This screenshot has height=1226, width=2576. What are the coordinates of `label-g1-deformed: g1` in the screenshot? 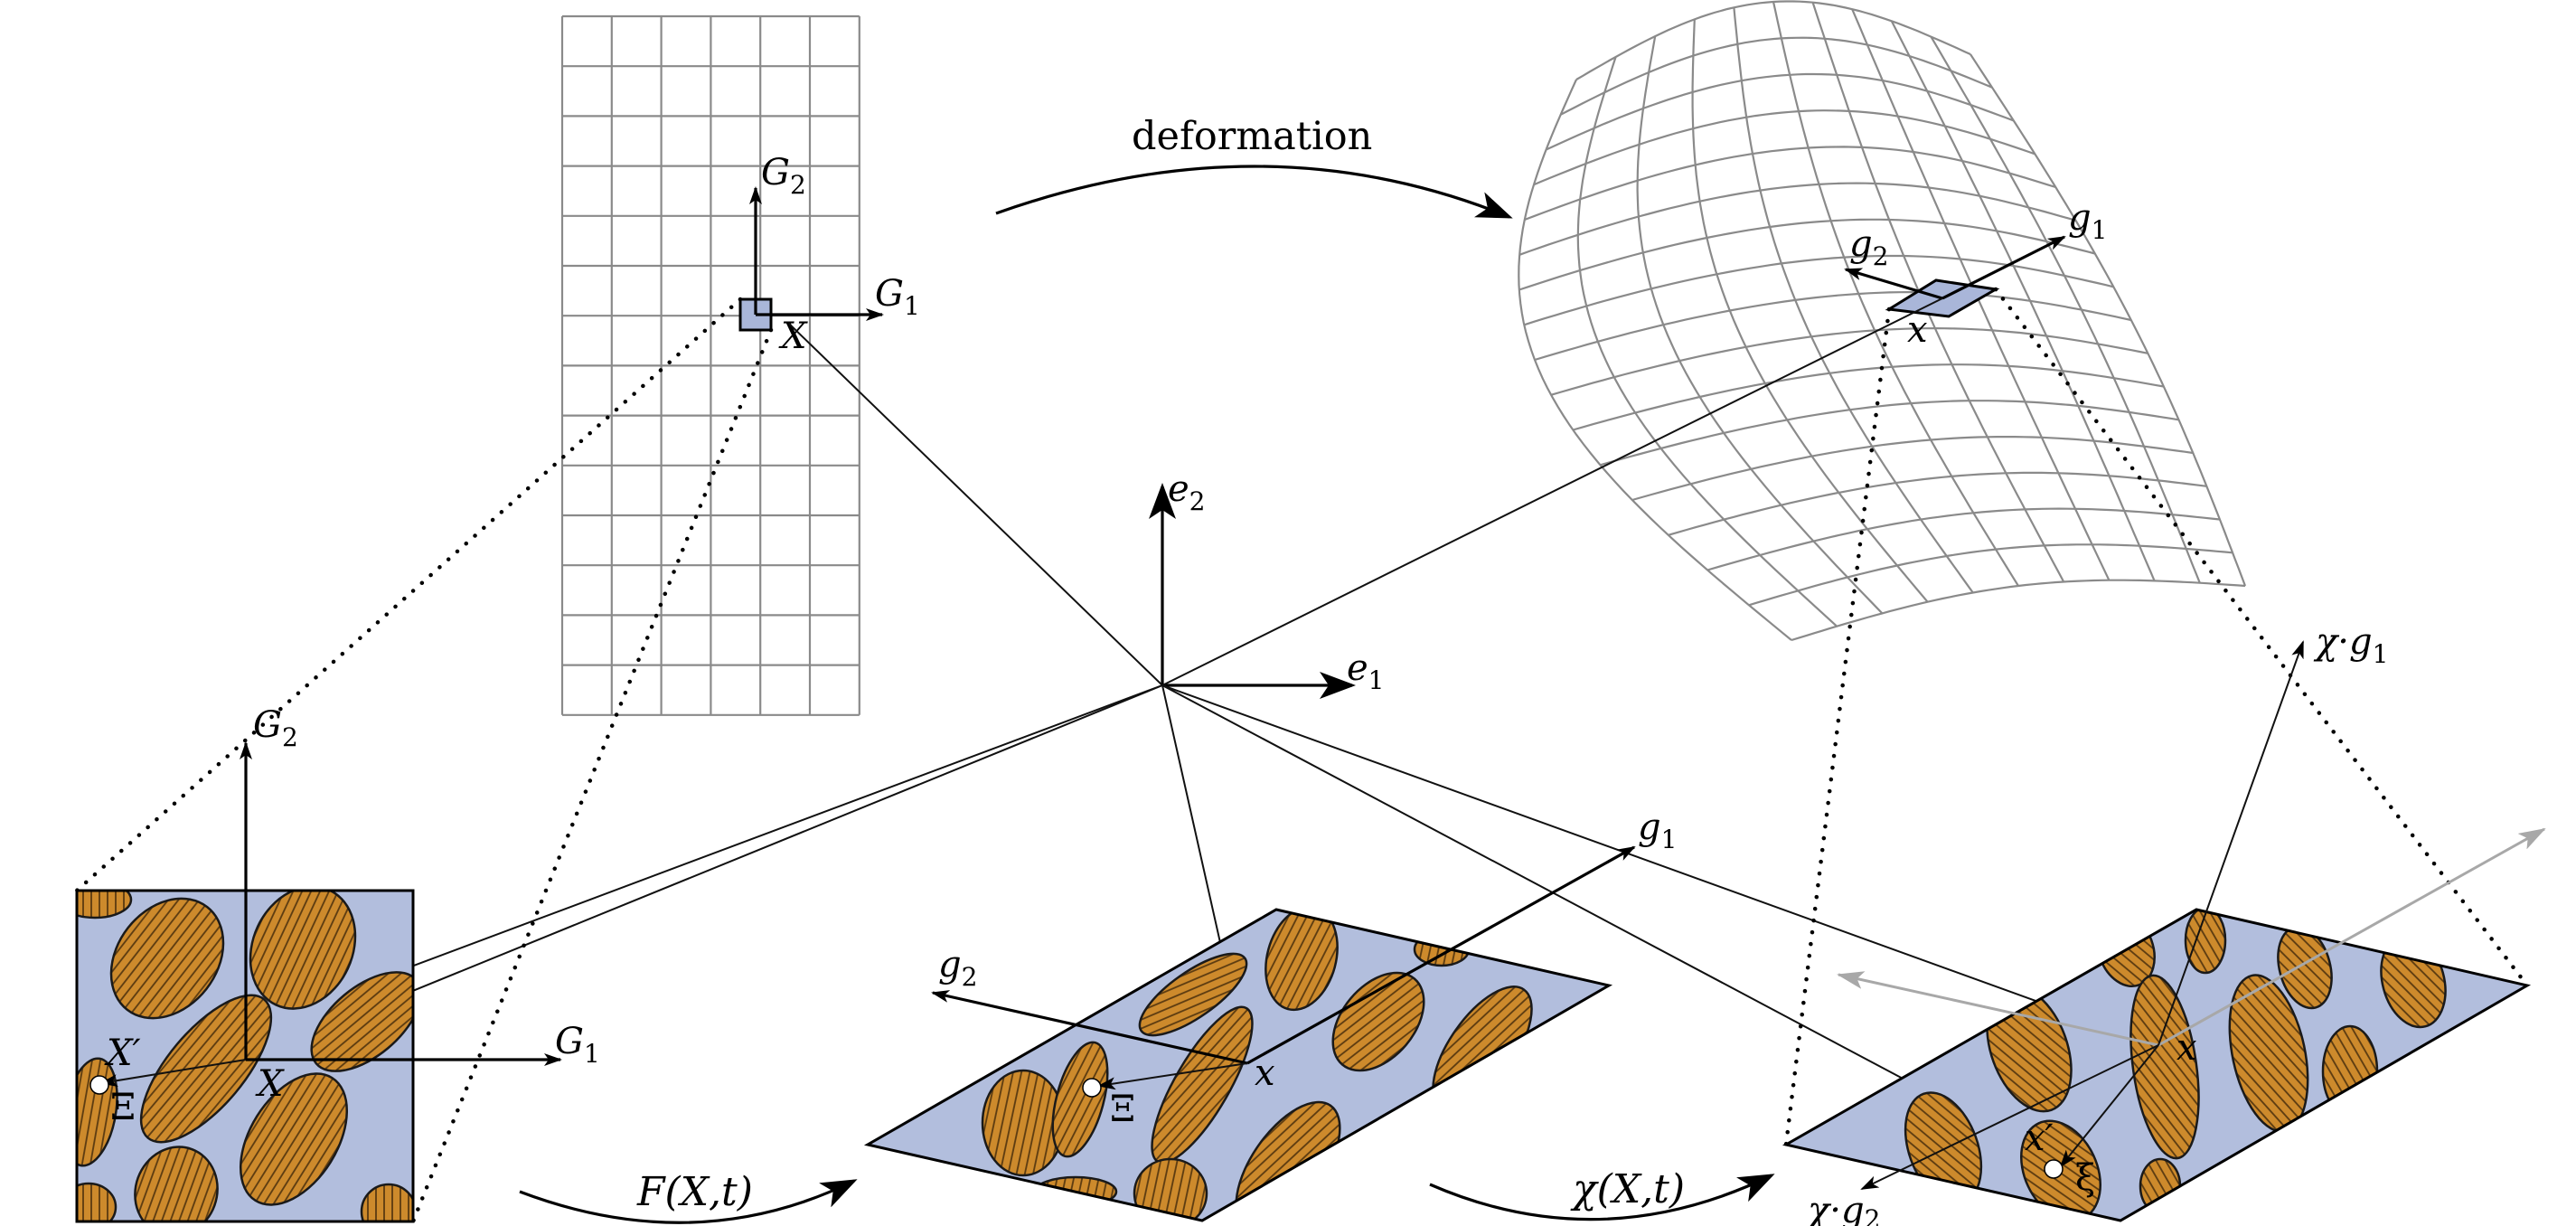 It's located at (2088, 221).